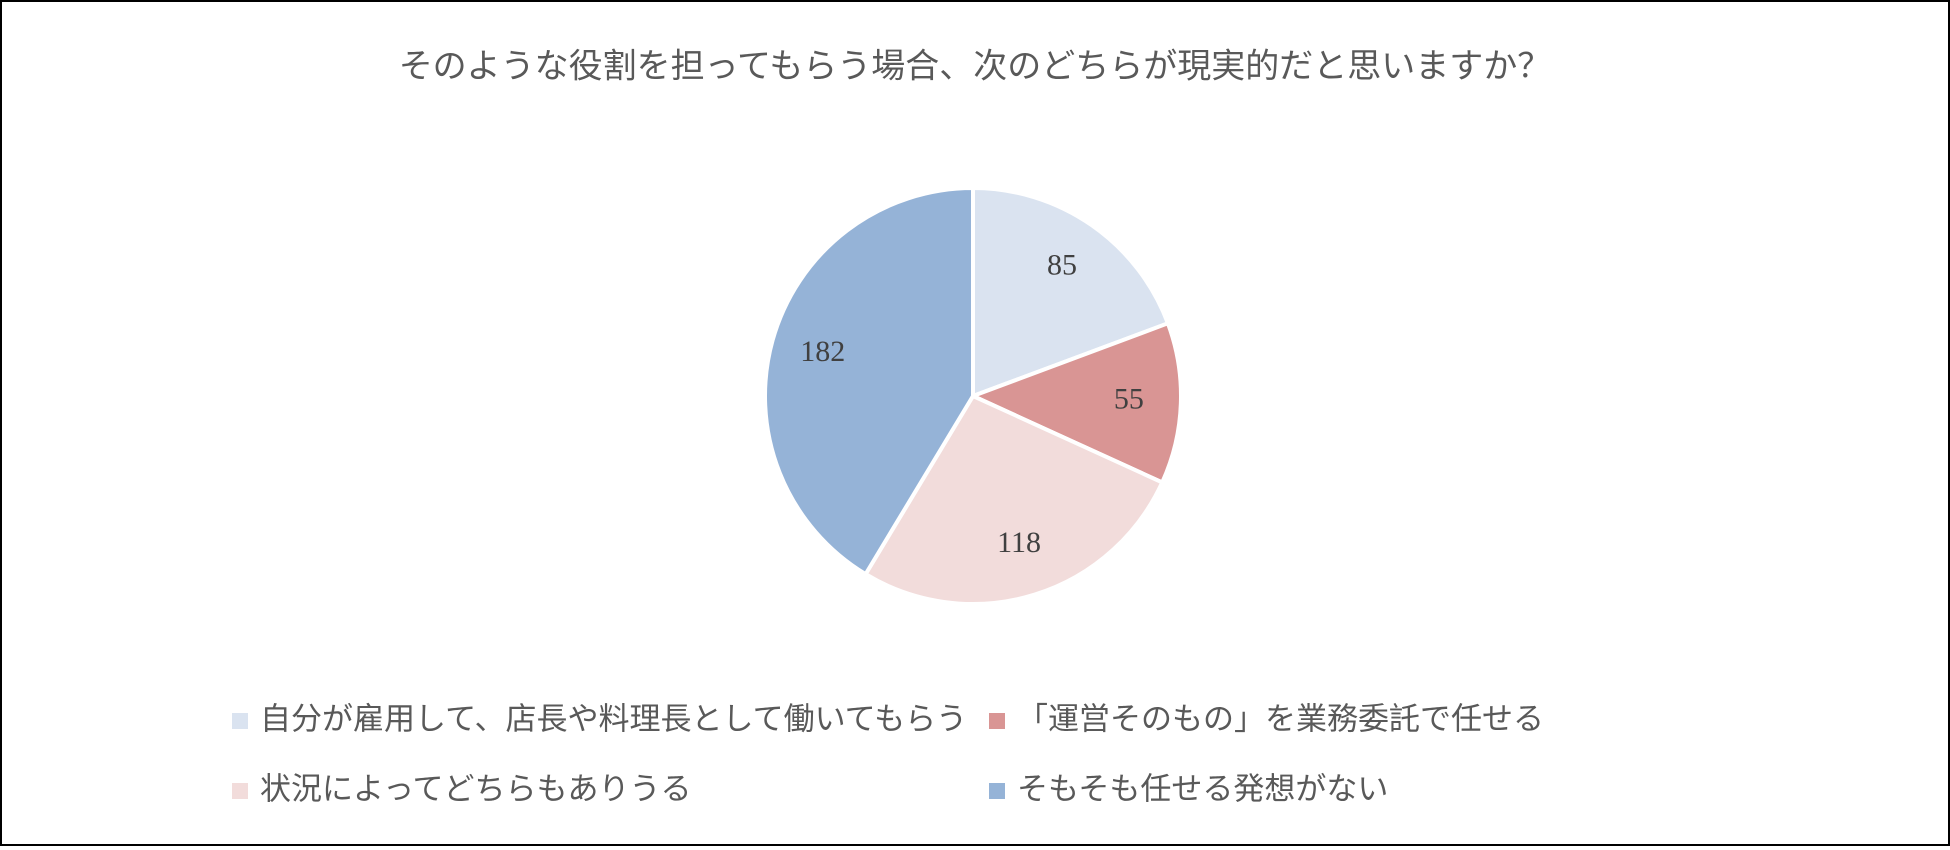  I want to click on legend-label: そもそも任せる発想がない, so click(1202, 790).